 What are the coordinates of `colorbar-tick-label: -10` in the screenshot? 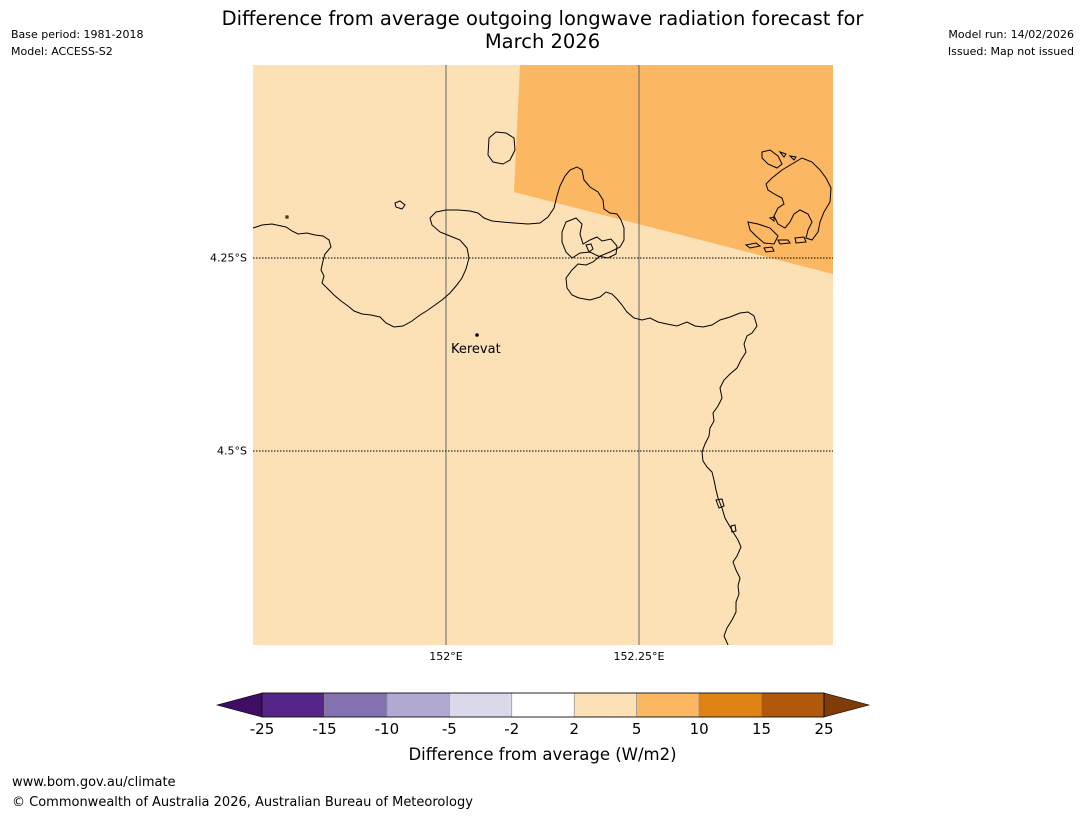 It's located at (387, 729).